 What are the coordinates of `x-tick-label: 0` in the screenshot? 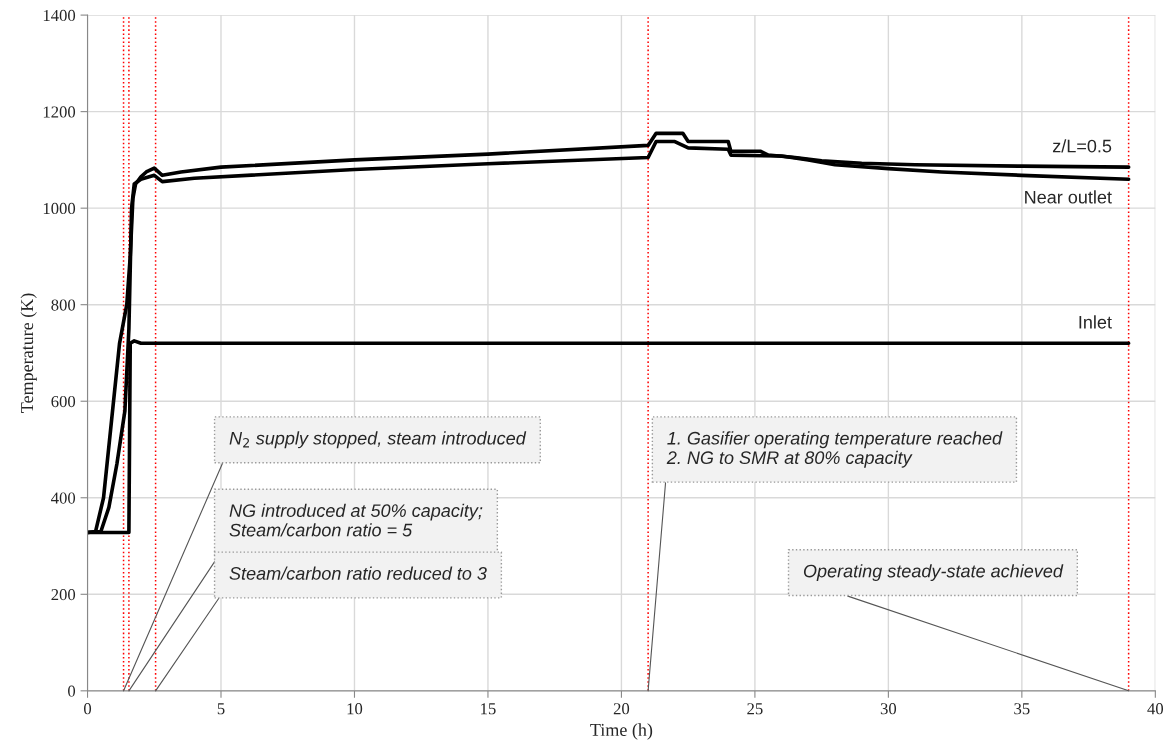 It's located at (87, 709).